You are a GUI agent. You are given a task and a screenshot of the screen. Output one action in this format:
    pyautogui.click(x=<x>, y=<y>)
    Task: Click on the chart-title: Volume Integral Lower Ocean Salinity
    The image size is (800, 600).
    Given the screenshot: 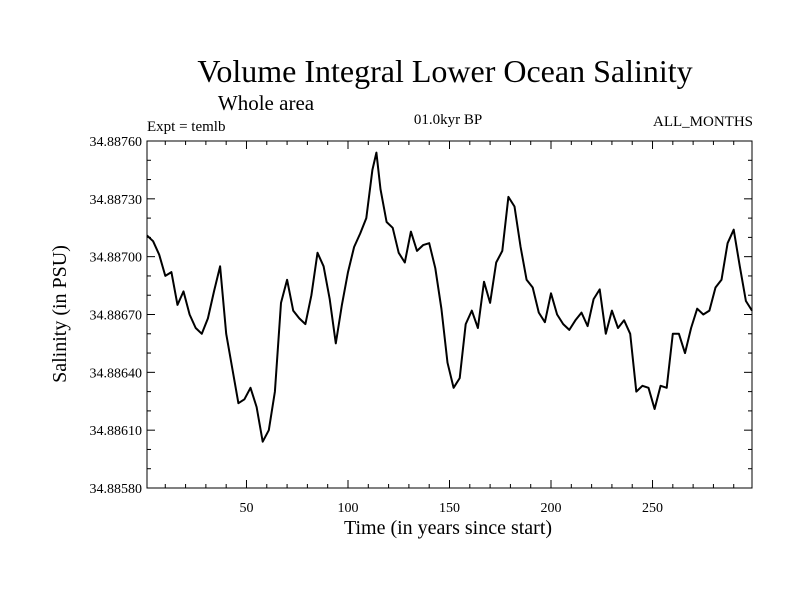 What is the action you would take?
    pyautogui.click(x=444, y=71)
    